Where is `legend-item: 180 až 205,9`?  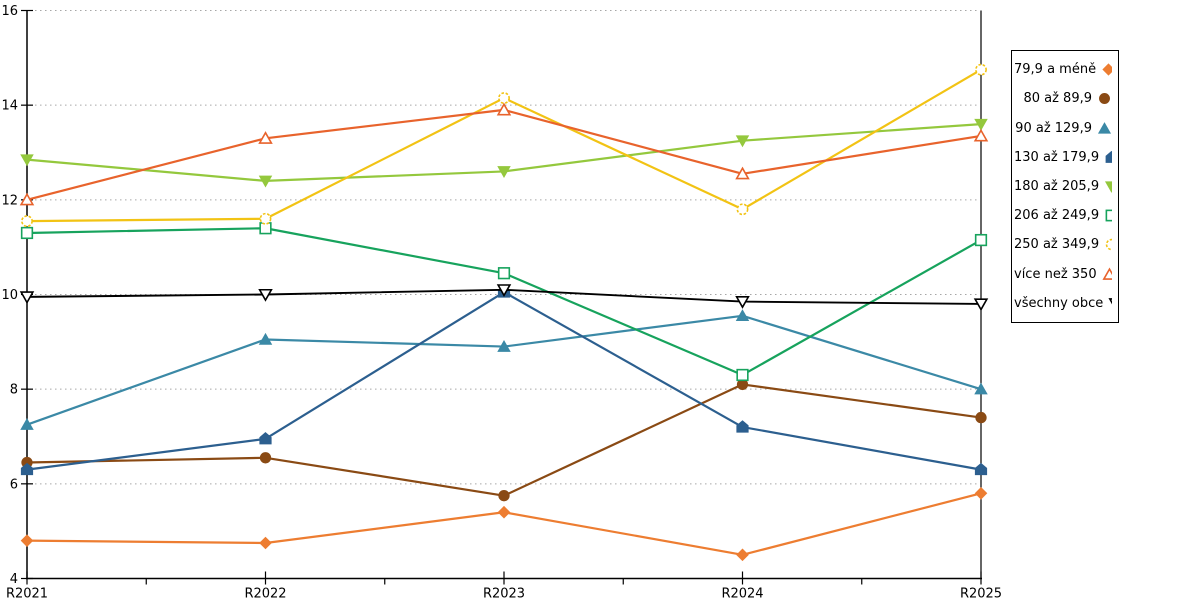
legend-item: 180 až 205,9 is located at coordinates (1063, 186).